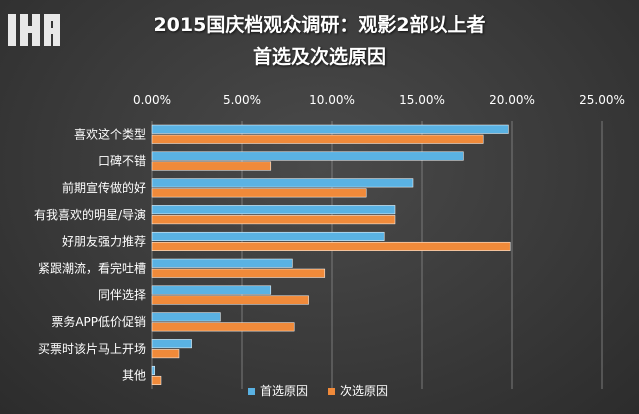  Describe the element at coordinates (122, 160) in the screenshot. I see `category-label: 口碑不错` at that location.